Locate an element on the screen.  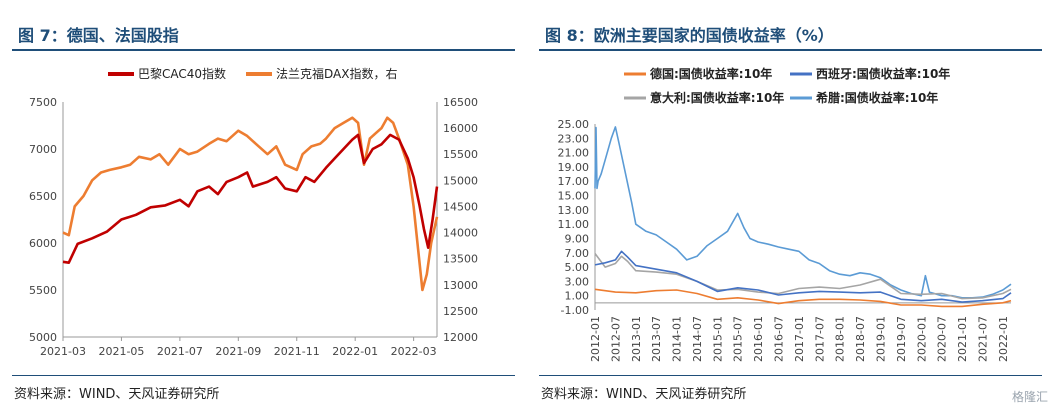
x-tick-label: 2013-07 is located at coordinates (656, 339).